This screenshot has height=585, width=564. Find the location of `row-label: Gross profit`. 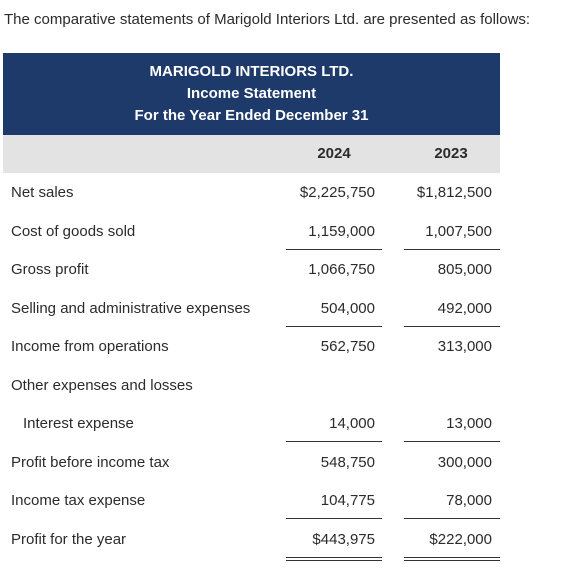

row-label: Gross profit is located at coordinates (50, 269).